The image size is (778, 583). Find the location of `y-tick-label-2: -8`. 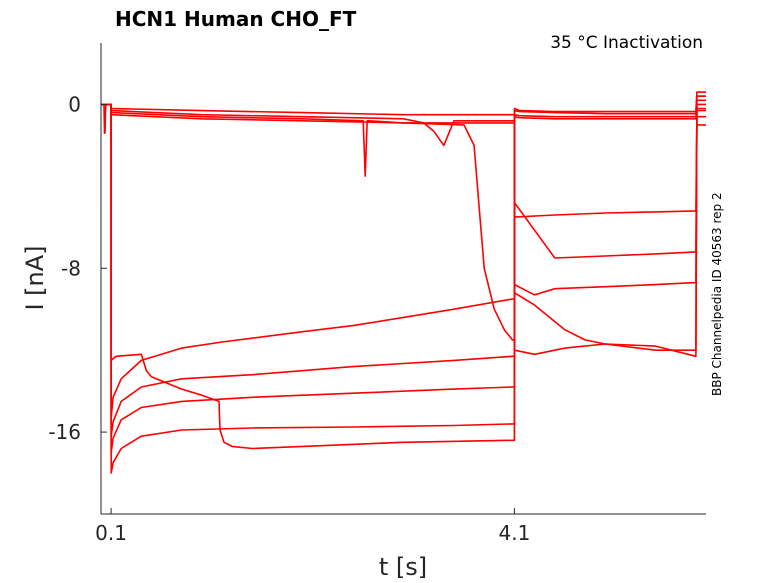

y-tick-label-2: -8 is located at coordinates (71, 268).